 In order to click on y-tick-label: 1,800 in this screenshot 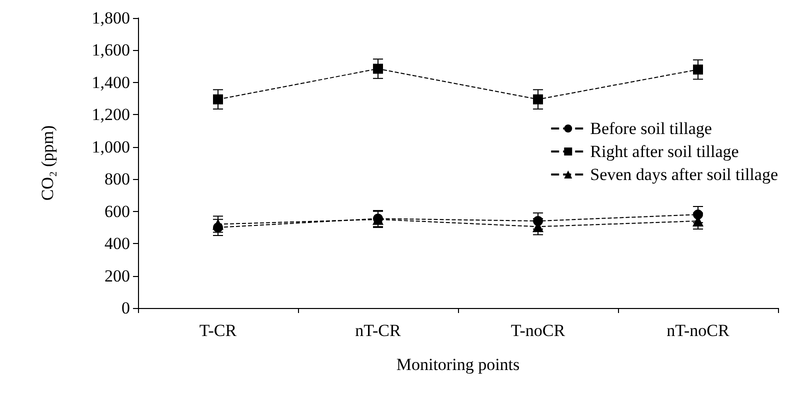, I will do `click(111, 18)`.